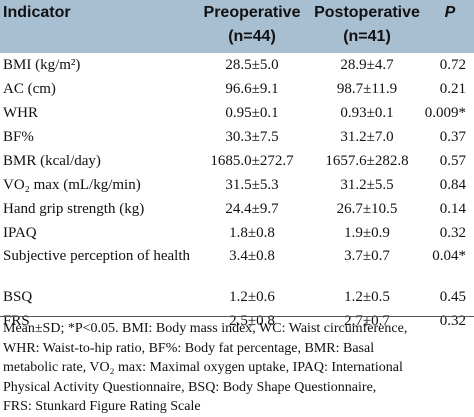 Image resolution: width=474 pixels, height=417 pixels. Describe the element at coordinates (252, 233) in the screenshot. I see `row-preoperative: 1.8±0.8` at that location.